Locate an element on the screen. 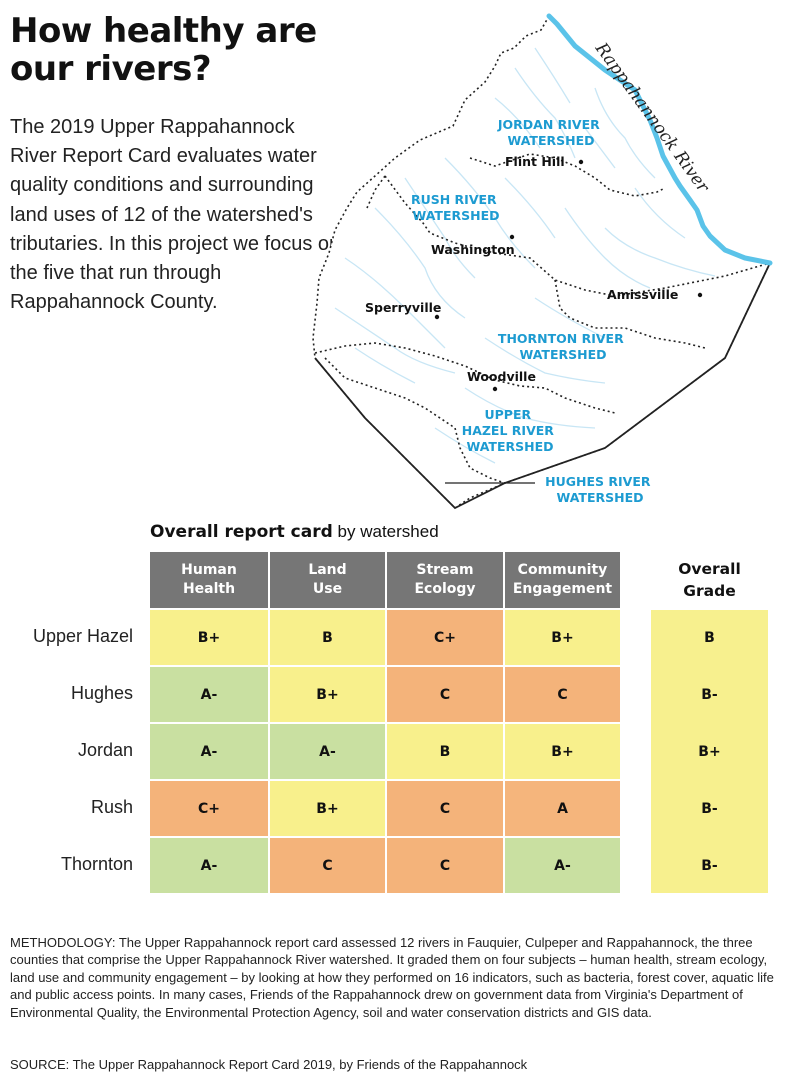  col-header-overall-grade: Overall Grade is located at coordinates (709, 580).